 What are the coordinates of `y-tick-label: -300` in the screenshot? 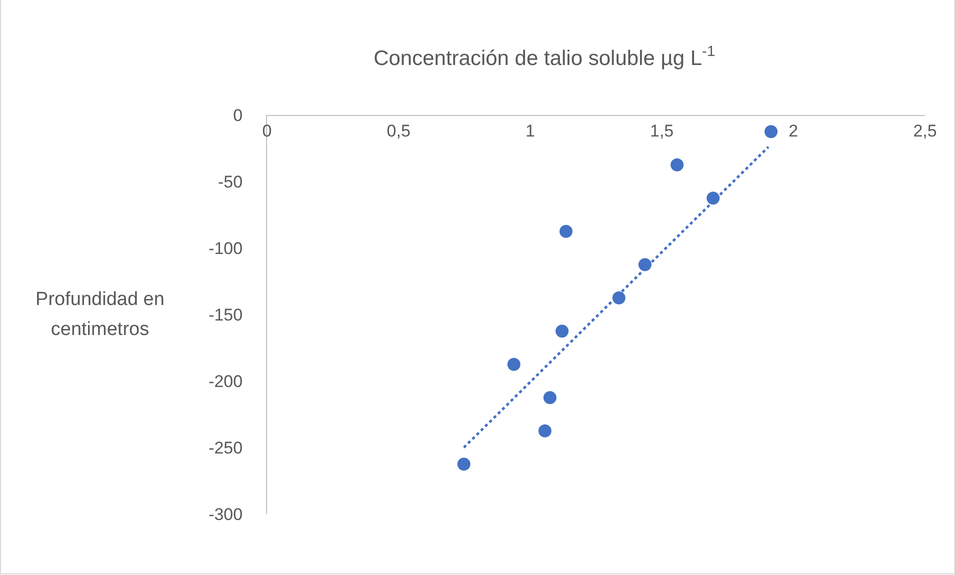 It's located at (225, 514).